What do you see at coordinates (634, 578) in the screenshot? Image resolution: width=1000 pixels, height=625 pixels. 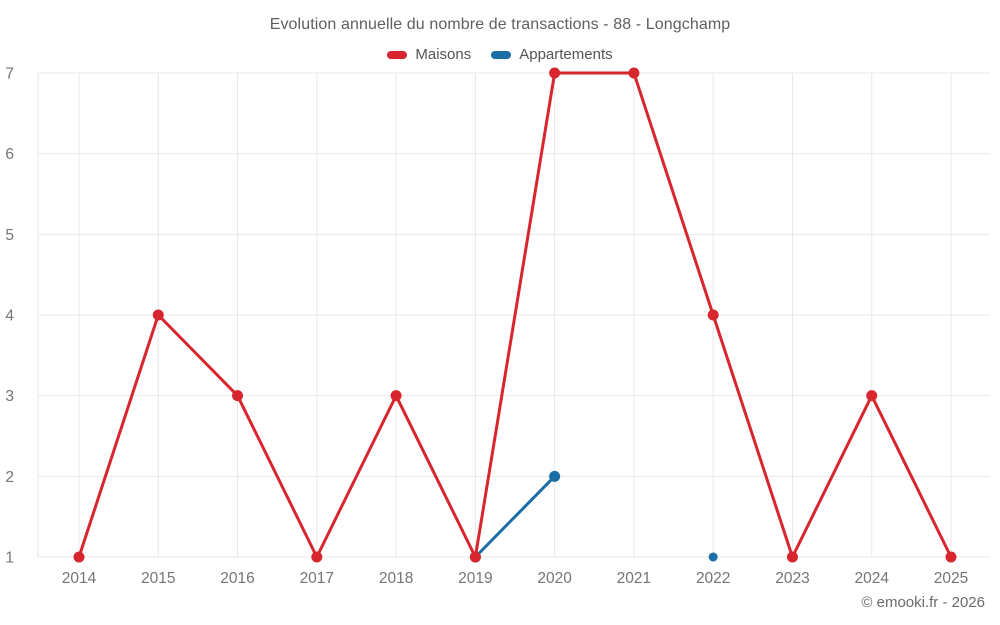 I see `x-tick-label-2021: 2021` at bounding box center [634, 578].